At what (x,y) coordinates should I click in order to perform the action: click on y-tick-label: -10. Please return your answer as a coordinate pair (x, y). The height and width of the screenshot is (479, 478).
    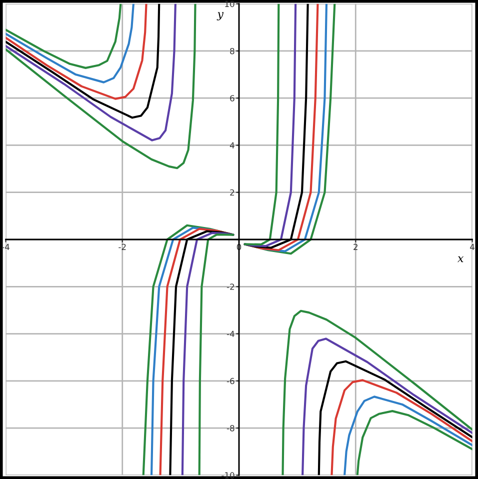
    Looking at the image, I should click on (228, 475).